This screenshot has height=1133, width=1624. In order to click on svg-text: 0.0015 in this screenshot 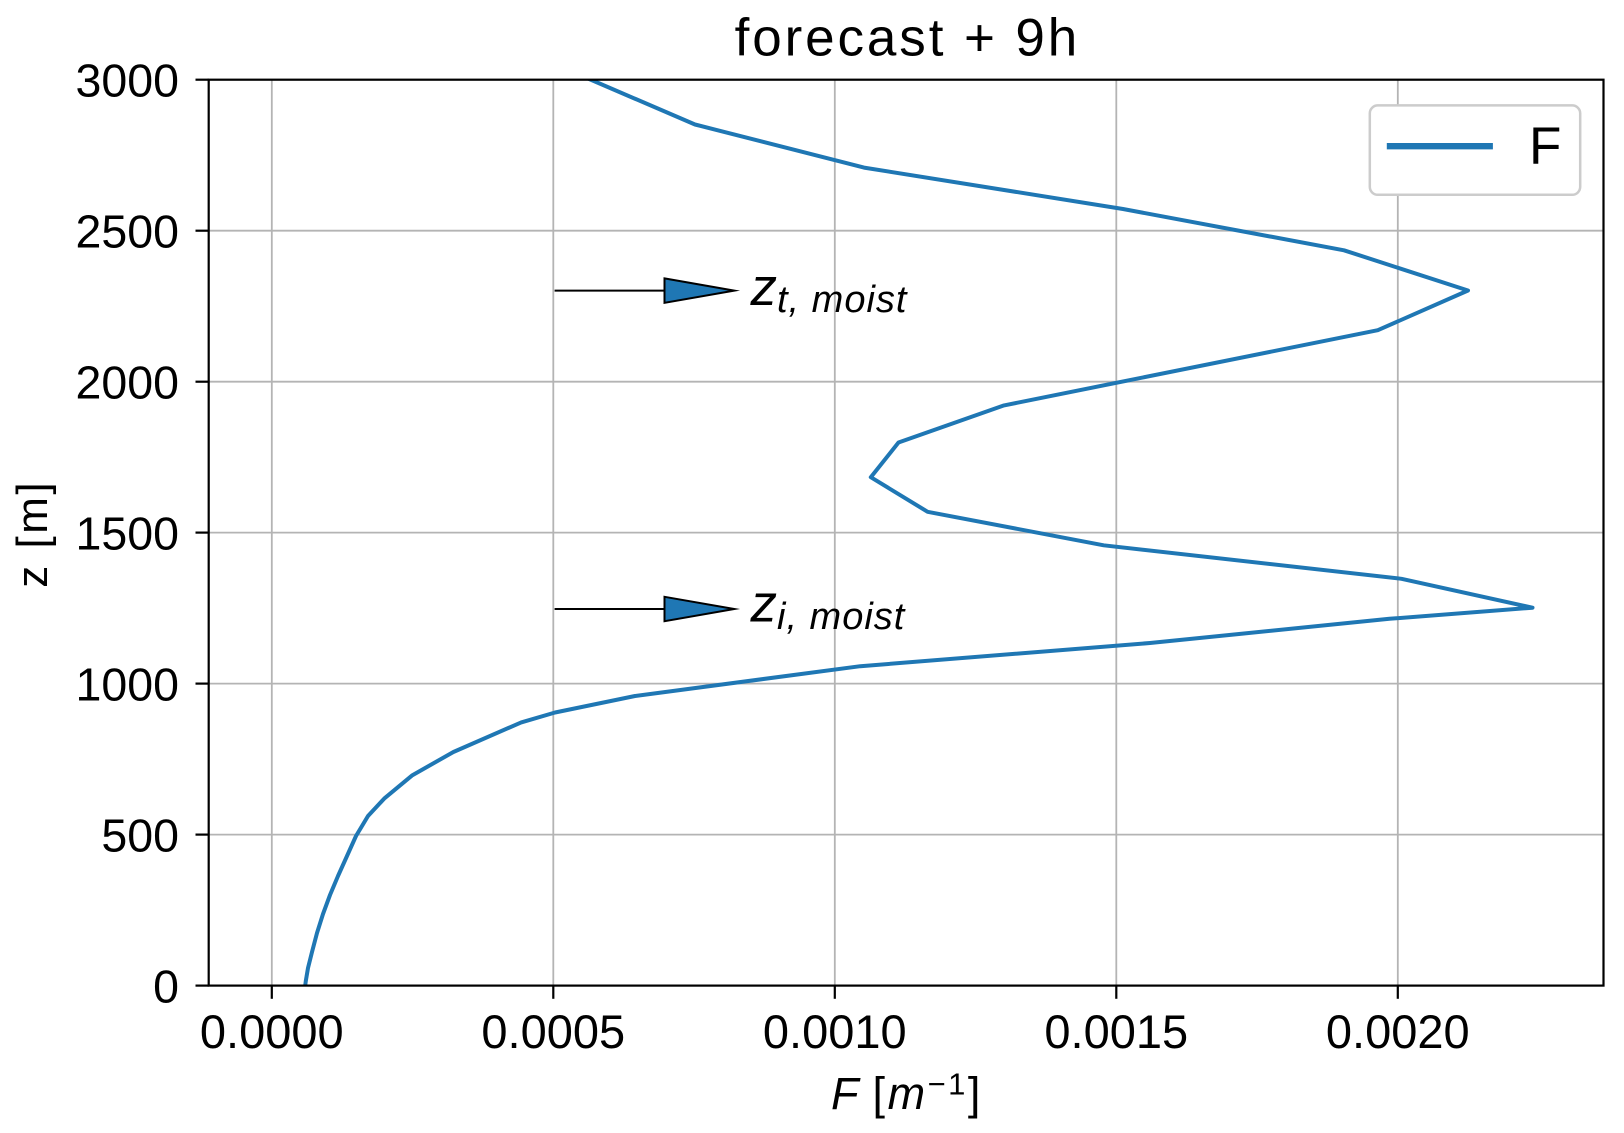, I will do `click(1116, 1031)`.